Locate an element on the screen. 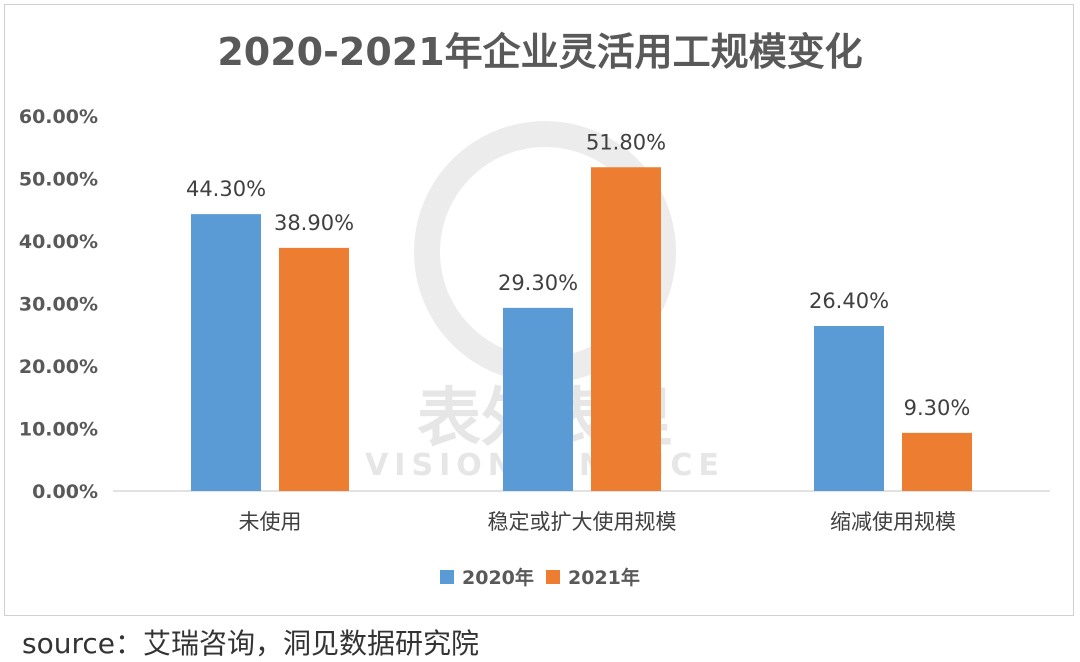 This screenshot has height=662, width=1080. y-tick-label: 0.00% is located at coordinates (65, 492).